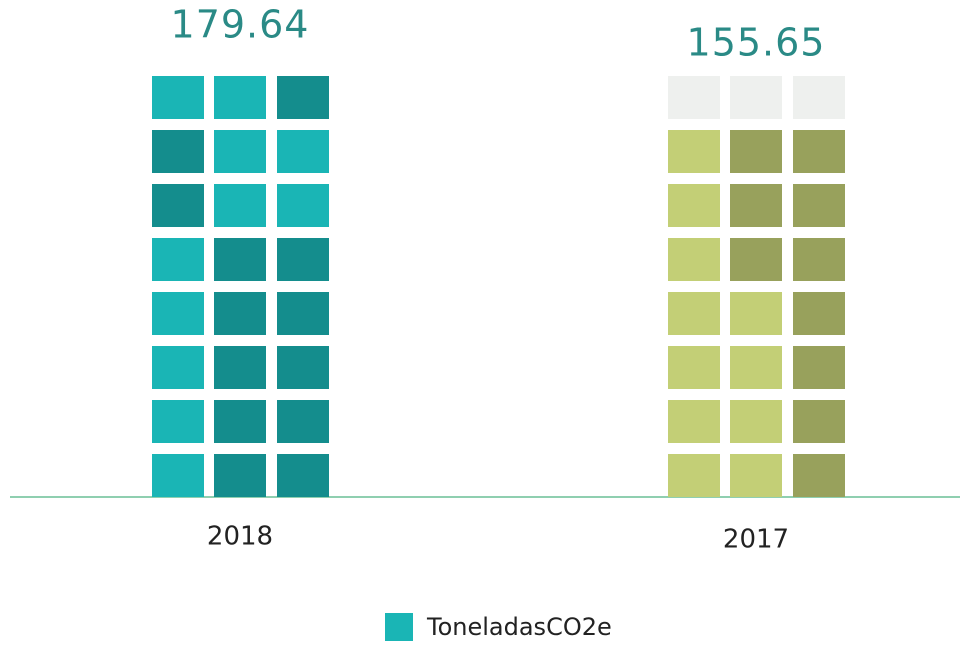 Image resolution: width=960 pixels, height=647 pixels. What do you see at coordinates (240, 25) in the screenshot?
I see `value-label: 179.64` at bounding box center [240, 25].